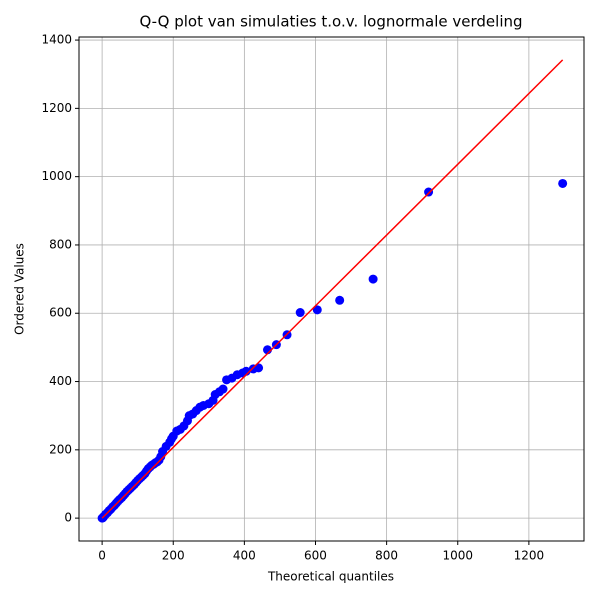  I want to click on x-tick-label: 200, so click(173, 556).